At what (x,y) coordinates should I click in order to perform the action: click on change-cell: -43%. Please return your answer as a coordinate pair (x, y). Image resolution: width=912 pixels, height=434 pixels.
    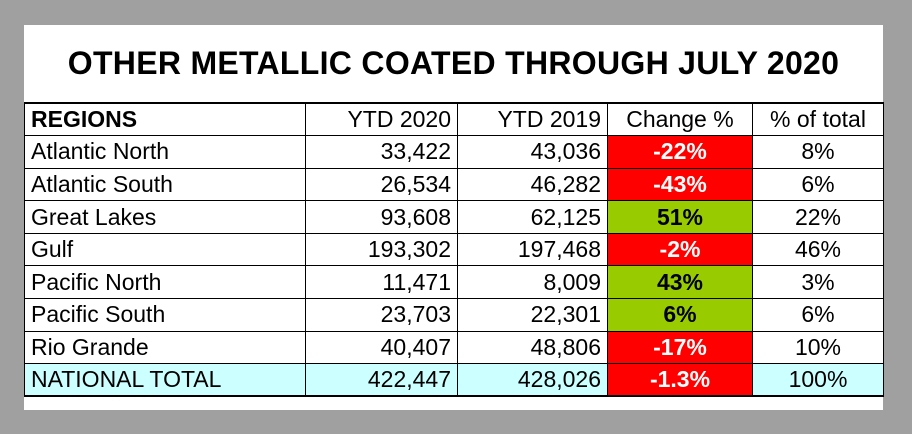
    Looking at the image, I should click on (680, 184).